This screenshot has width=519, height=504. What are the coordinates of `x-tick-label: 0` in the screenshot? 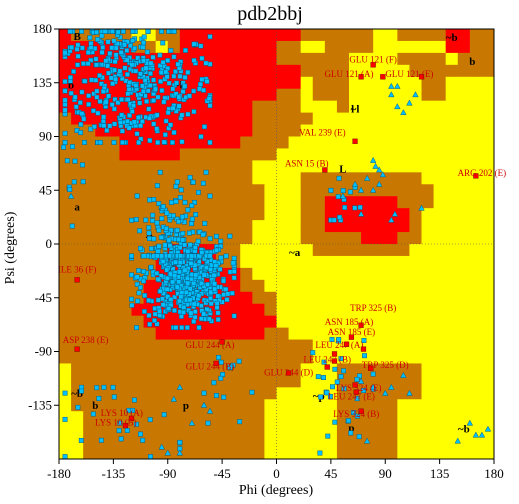 It's located at (276, 473).